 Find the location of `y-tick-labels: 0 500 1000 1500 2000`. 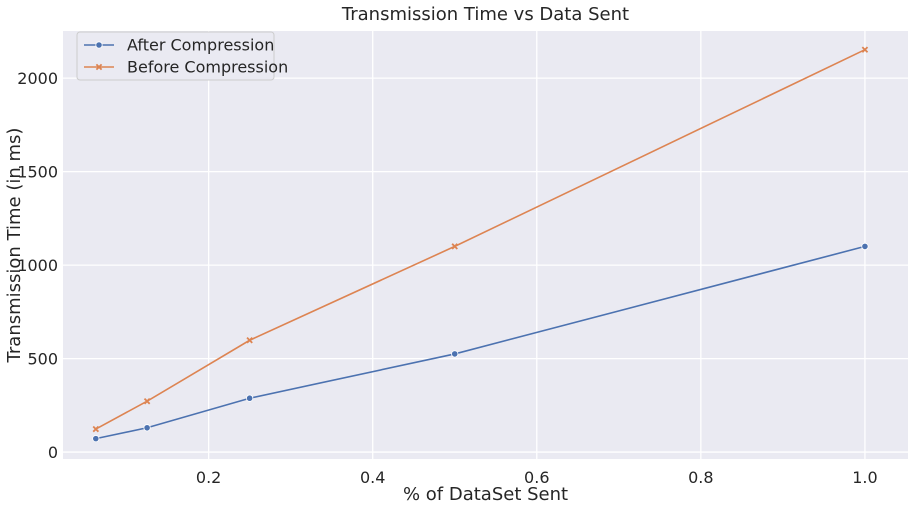

y-tick-labels: 0 500 1000 1500 2000 is located at coordinates (37, 265).